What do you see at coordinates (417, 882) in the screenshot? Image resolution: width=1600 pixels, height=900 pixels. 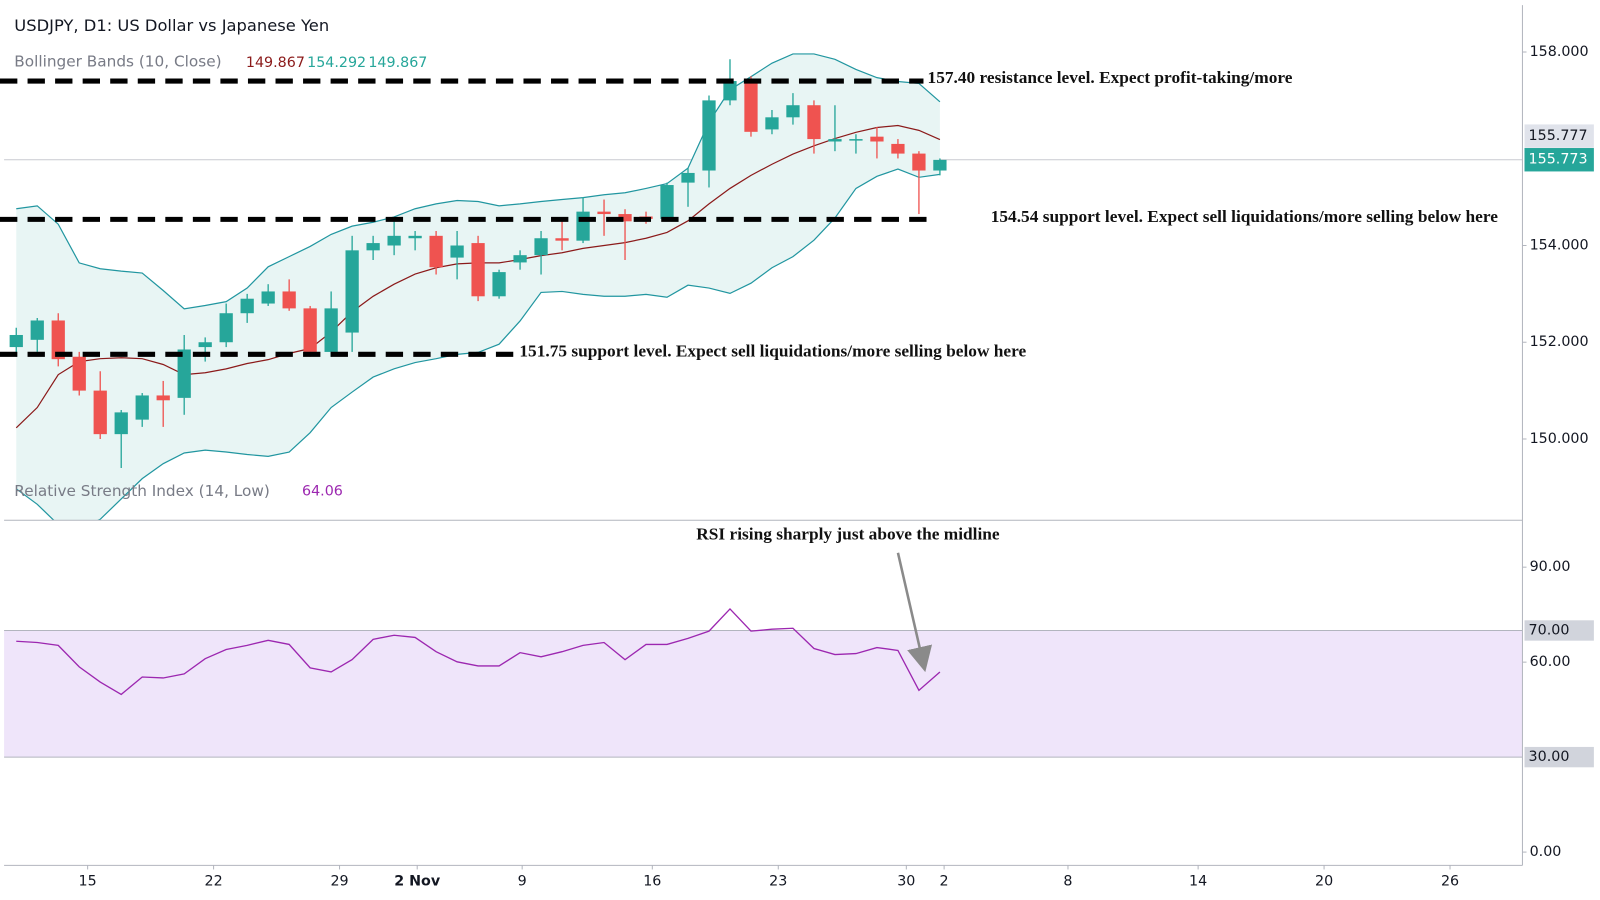 I see `x-tick-label: 2 Nov` at bounding box center [417, 882].